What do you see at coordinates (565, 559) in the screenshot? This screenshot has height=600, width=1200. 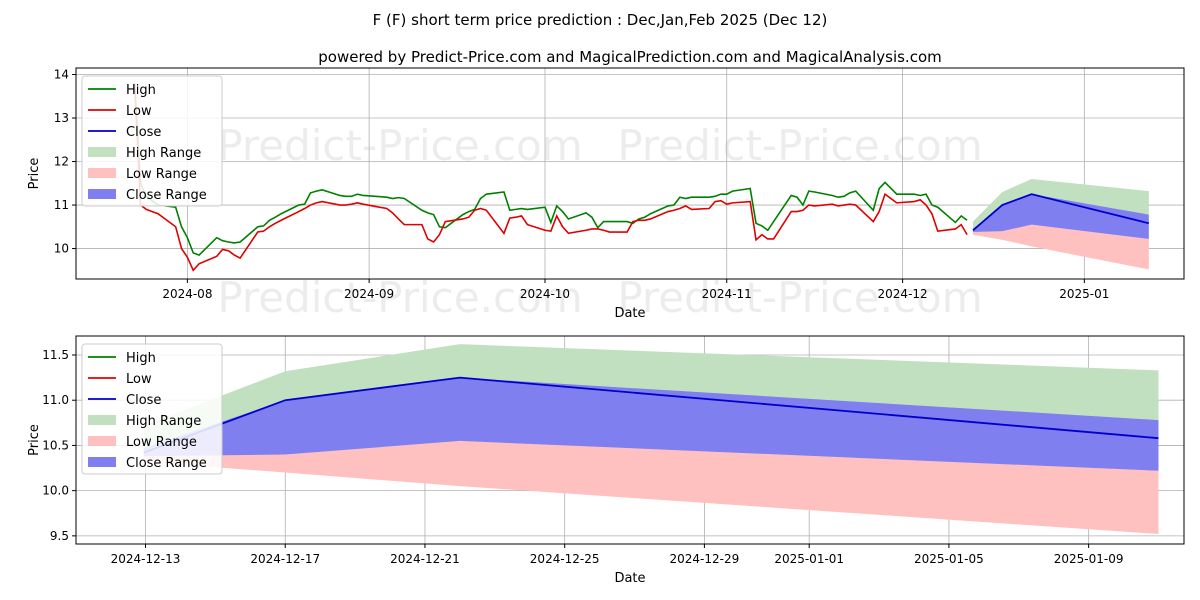 I see `x-tick-label: 2024-12-25` at bounding box center [565, 559].